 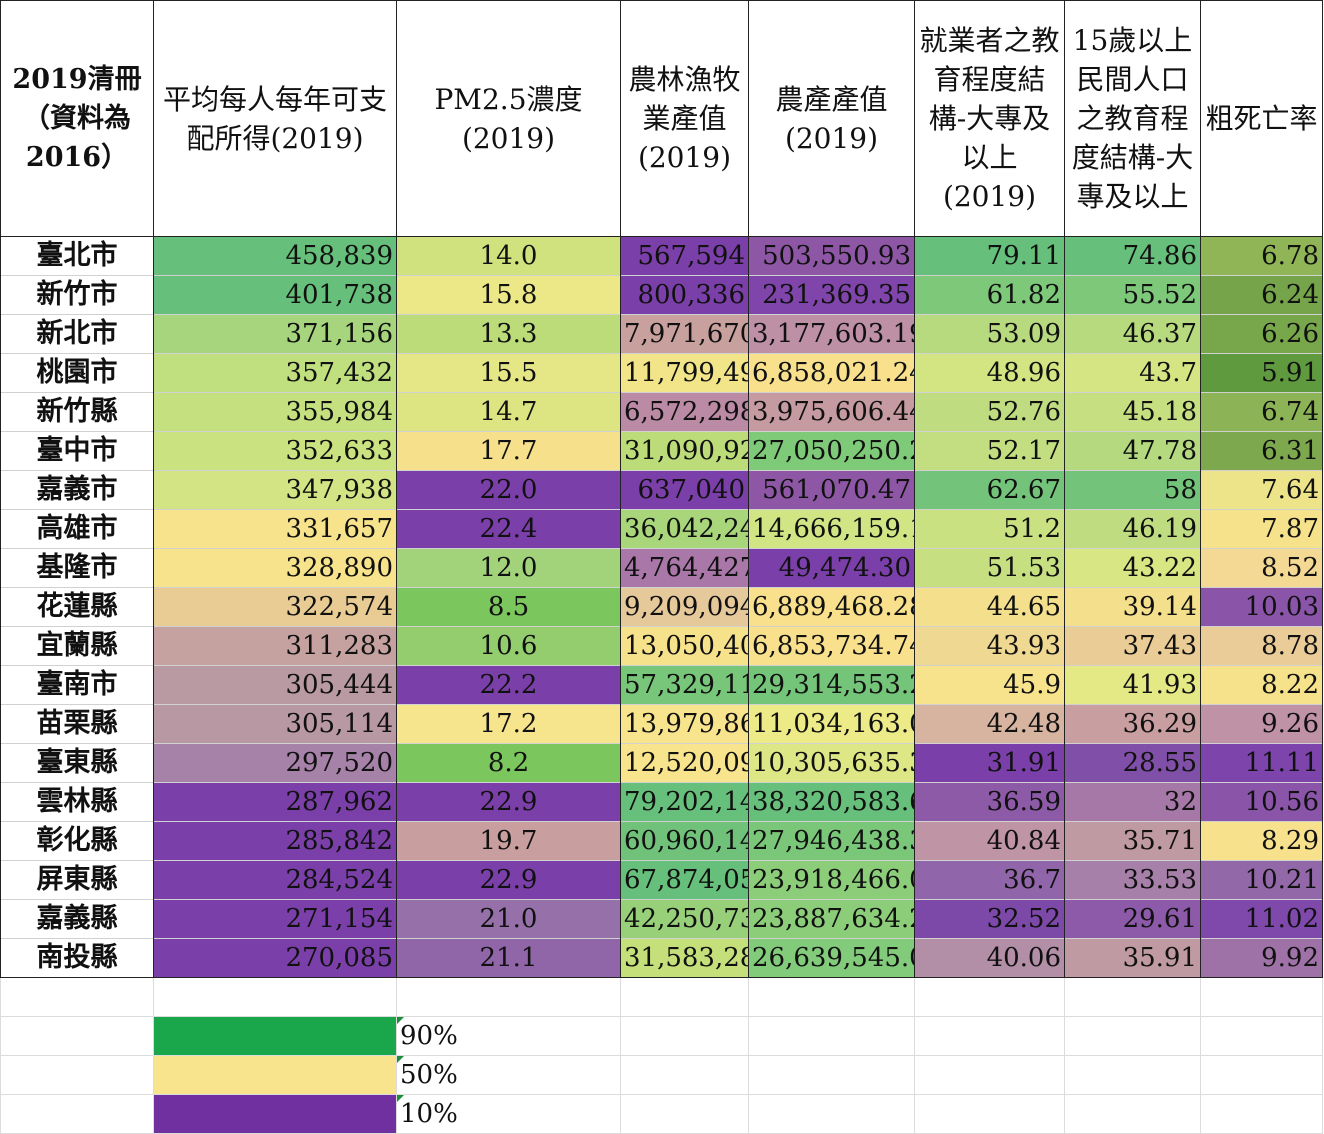 What do you see at coordinates (684, 490) in the screenshot?
I see `cell-agri-output: 637,040` at bounding box center [684, 490].